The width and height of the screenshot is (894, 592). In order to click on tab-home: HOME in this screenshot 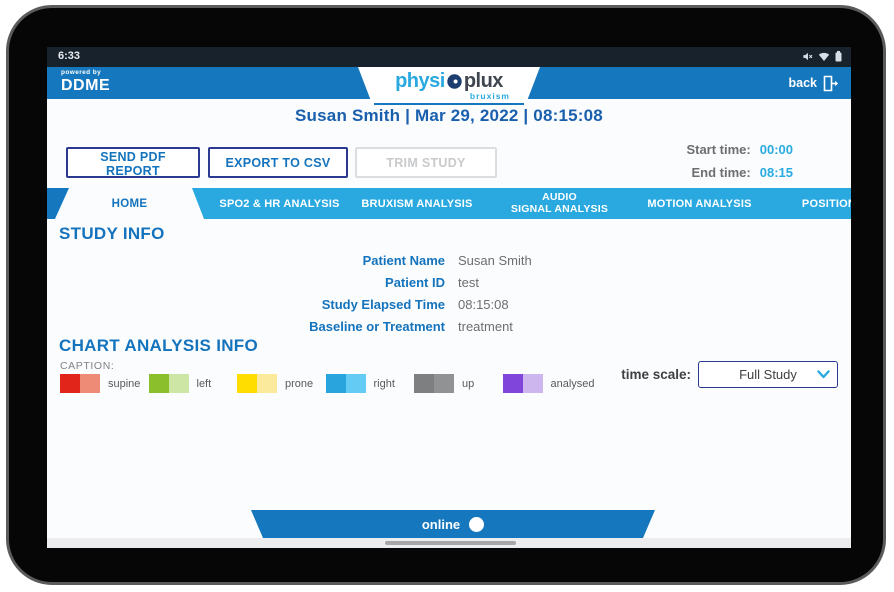, I will do `click(129, 203)`.